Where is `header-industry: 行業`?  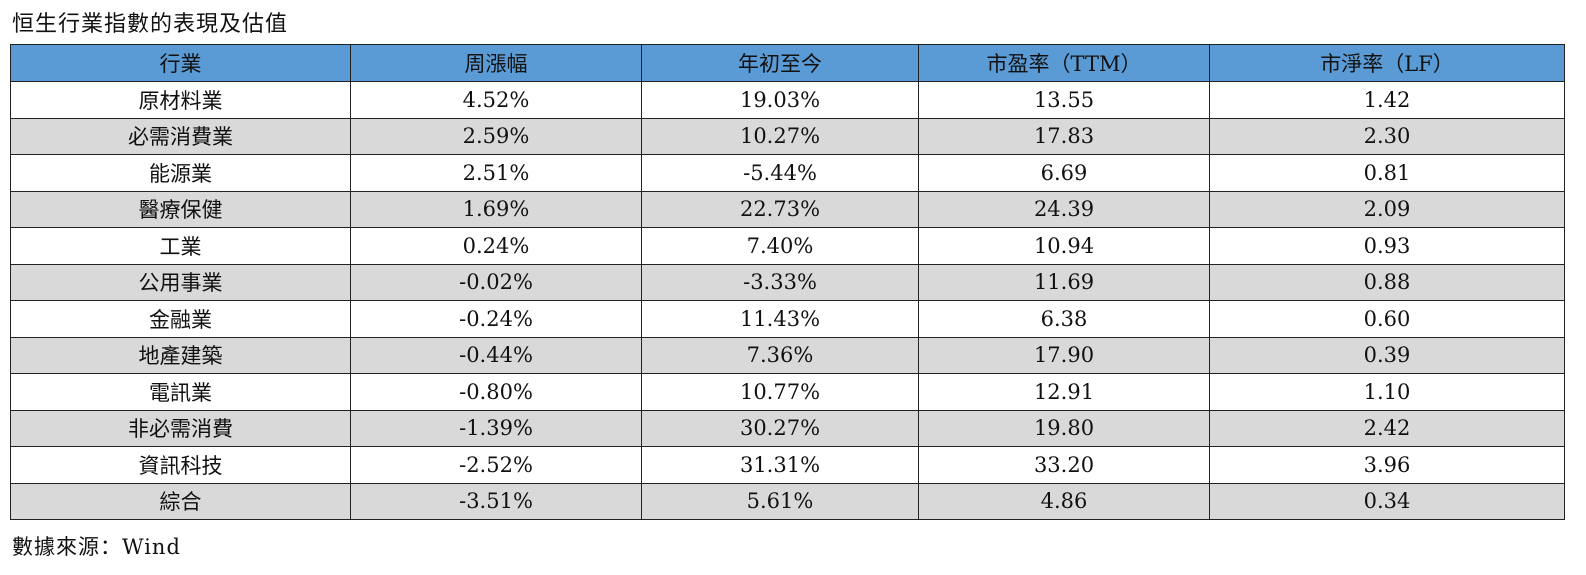 header-industry: 行業 is located at coordinates (180, 63).